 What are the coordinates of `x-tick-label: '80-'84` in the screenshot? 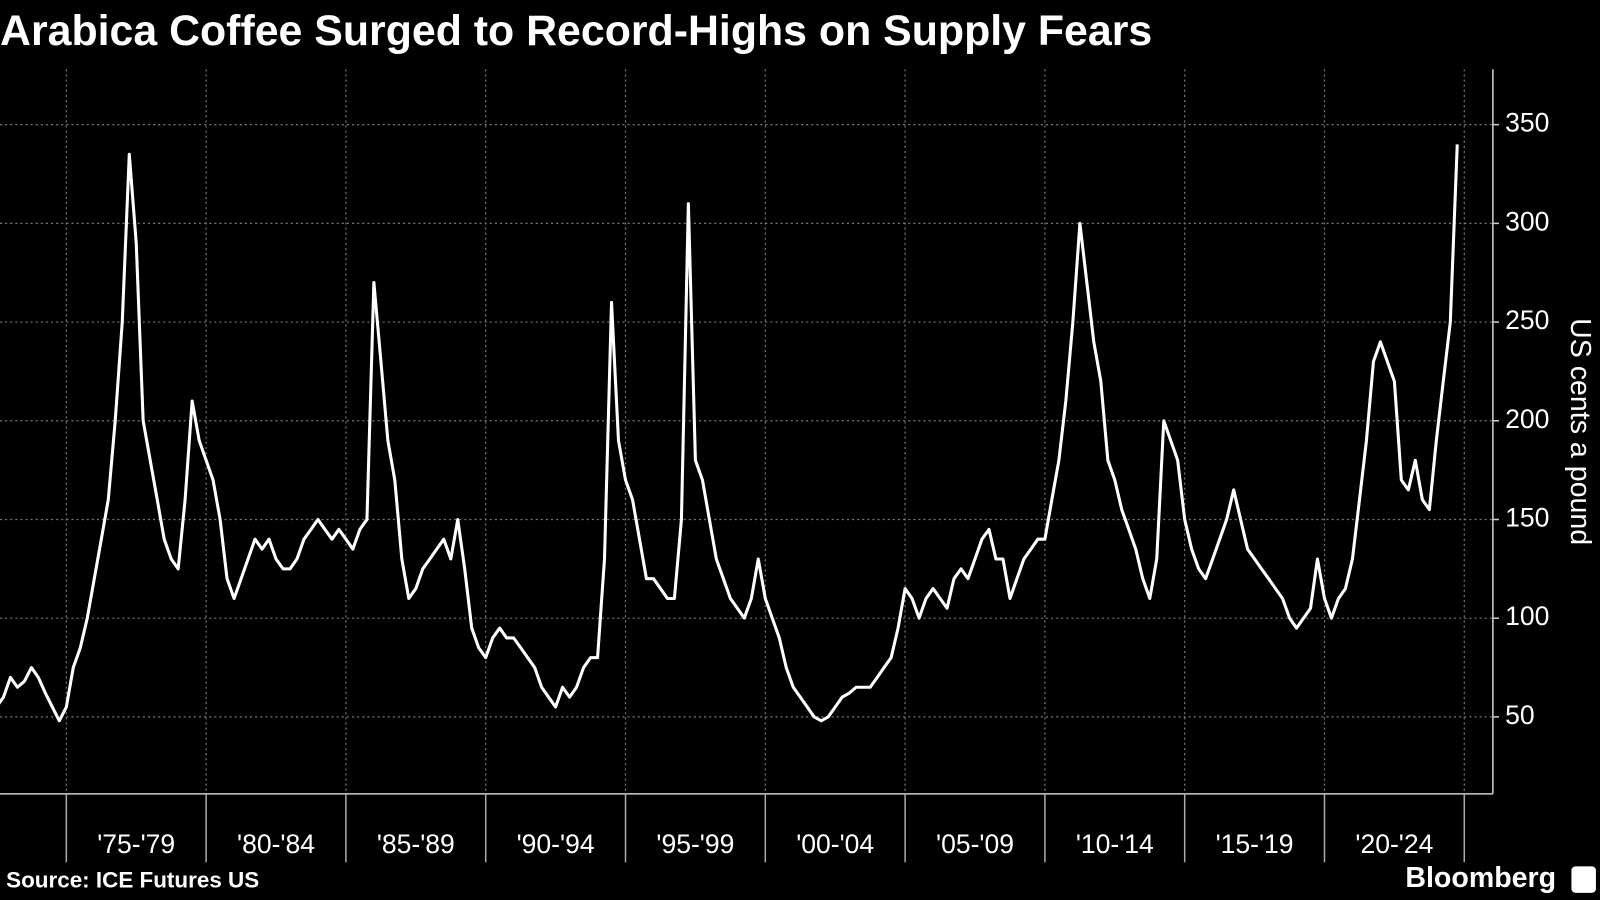 It's located at (276, 844).